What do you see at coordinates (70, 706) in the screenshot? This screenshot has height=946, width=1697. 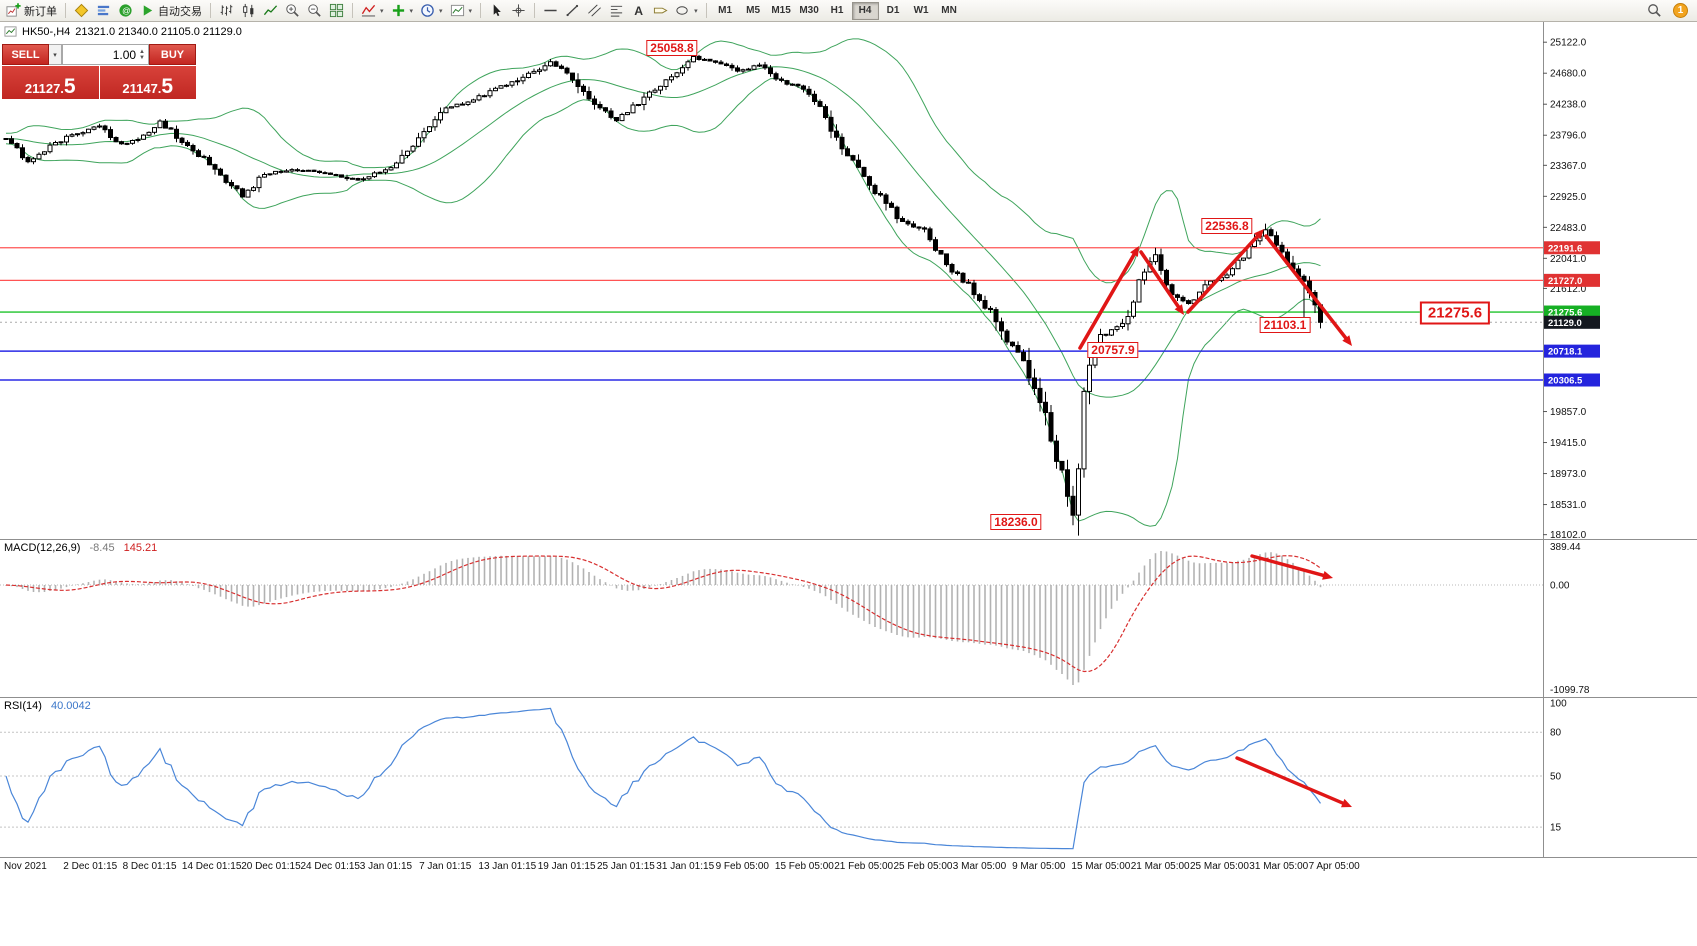 I see `rsi-value: 40.0042` at bounding box center [70, 706].